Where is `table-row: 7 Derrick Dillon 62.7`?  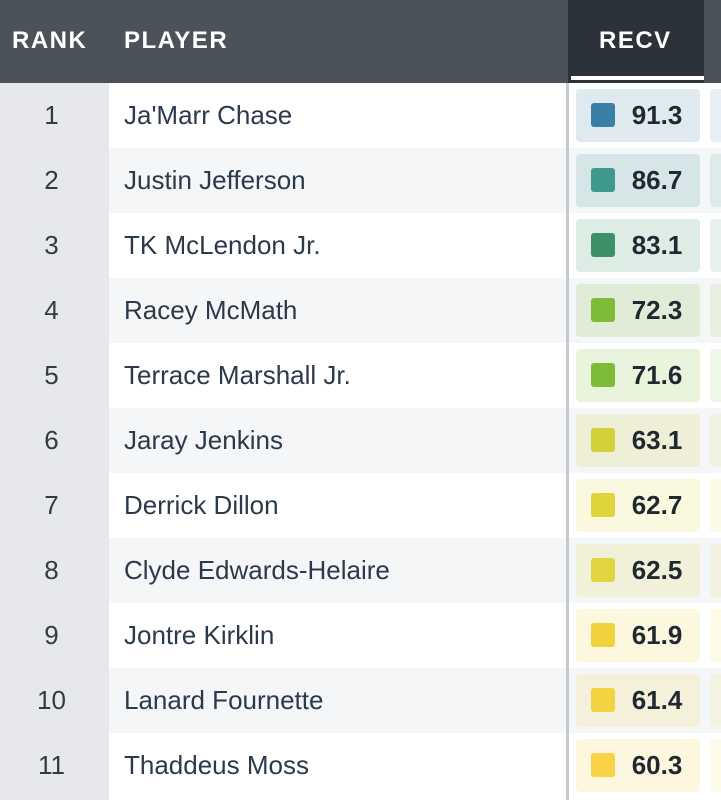 table-row: 7 Derrick Dillon 62.7 is located at coordinates (360, 505).